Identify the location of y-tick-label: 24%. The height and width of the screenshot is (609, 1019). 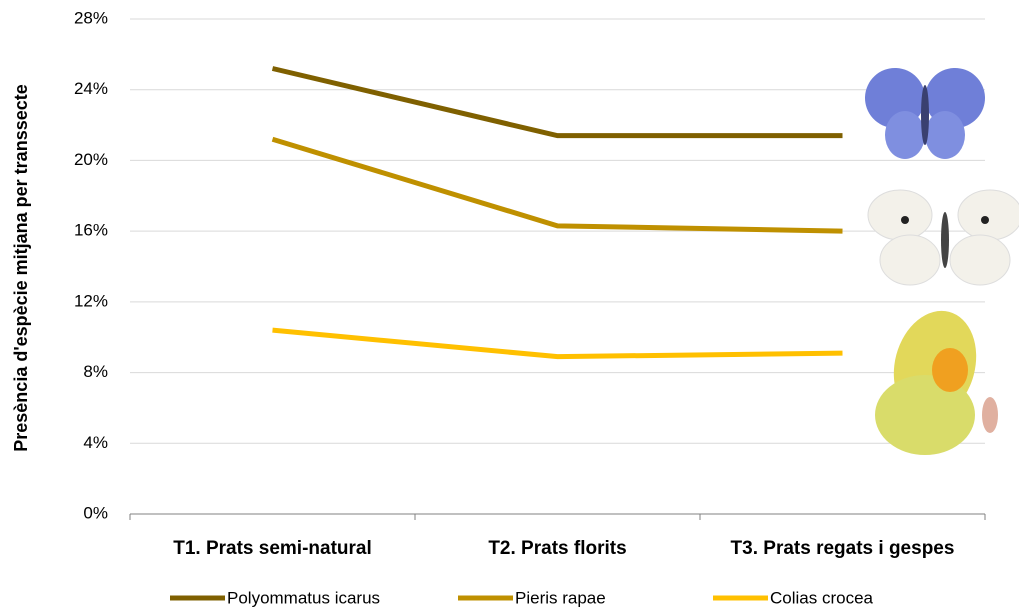
(91, 88).